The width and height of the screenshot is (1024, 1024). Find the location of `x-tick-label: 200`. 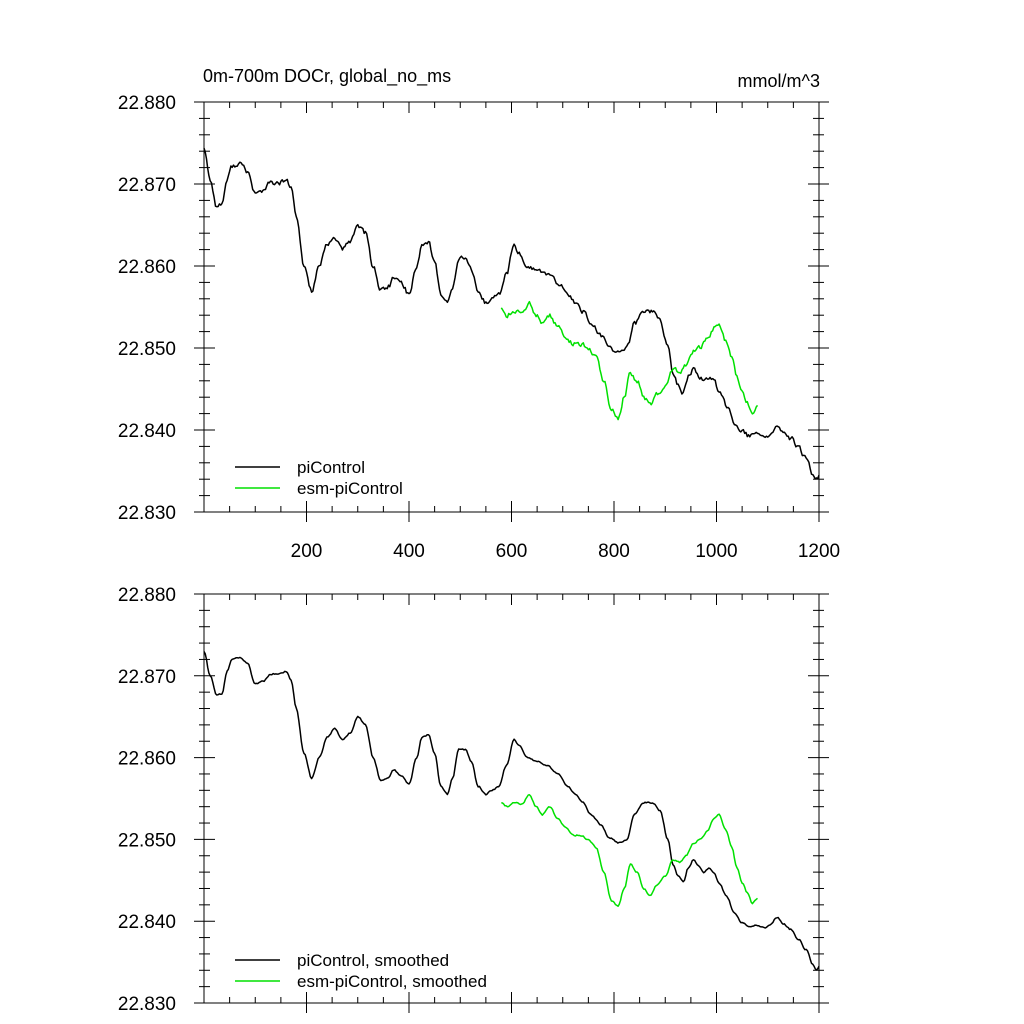

x-tick-label: 200 is located at coordinates (307, 551).